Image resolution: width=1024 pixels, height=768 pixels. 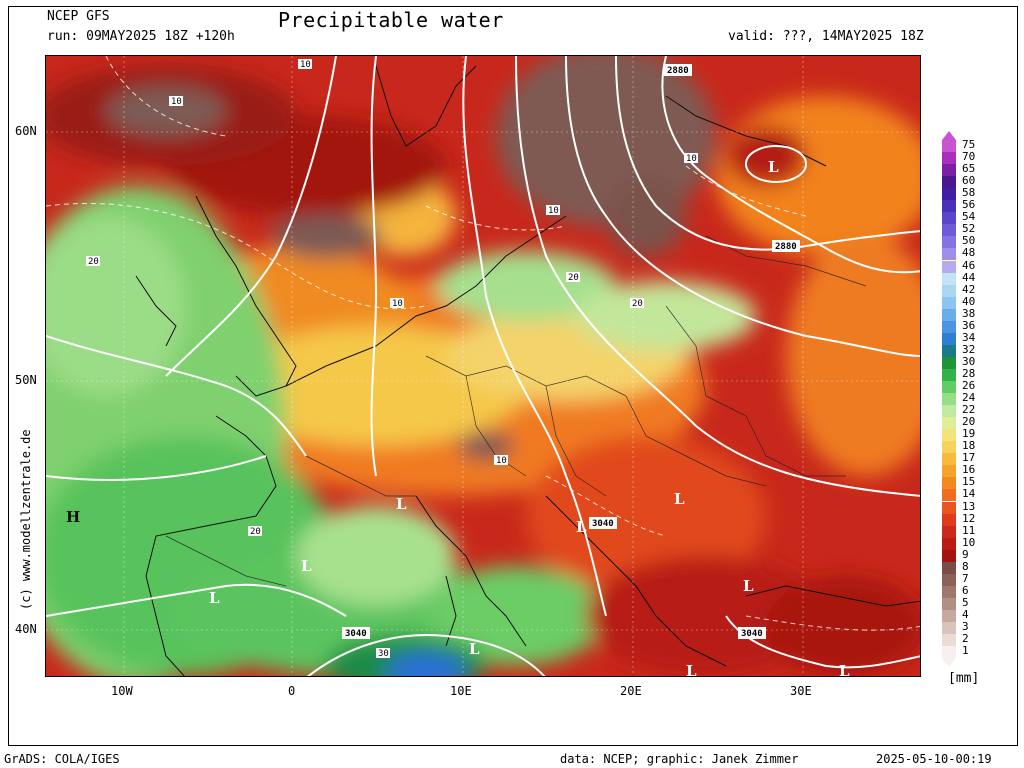 I want to click on legend-level-label: 30, so click(x=969, y=361).